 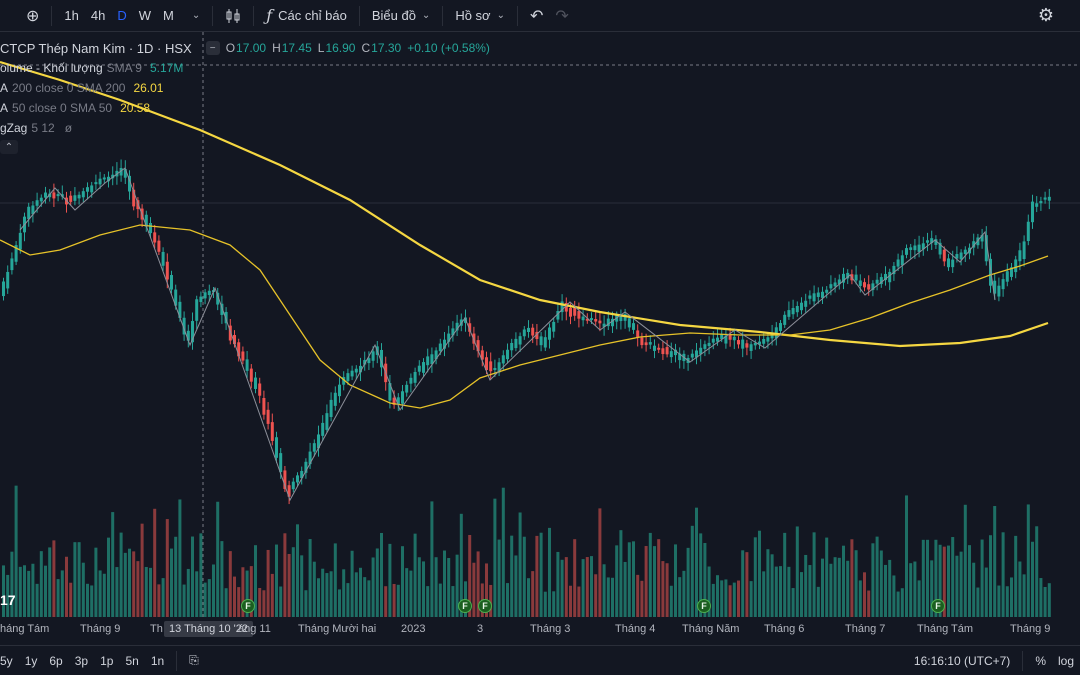 What do you see at coordinates (962, 661) in the screenshot?
I see `clock-time: 16:16:10 (UTC+7)` at bounding box center [962, 661].